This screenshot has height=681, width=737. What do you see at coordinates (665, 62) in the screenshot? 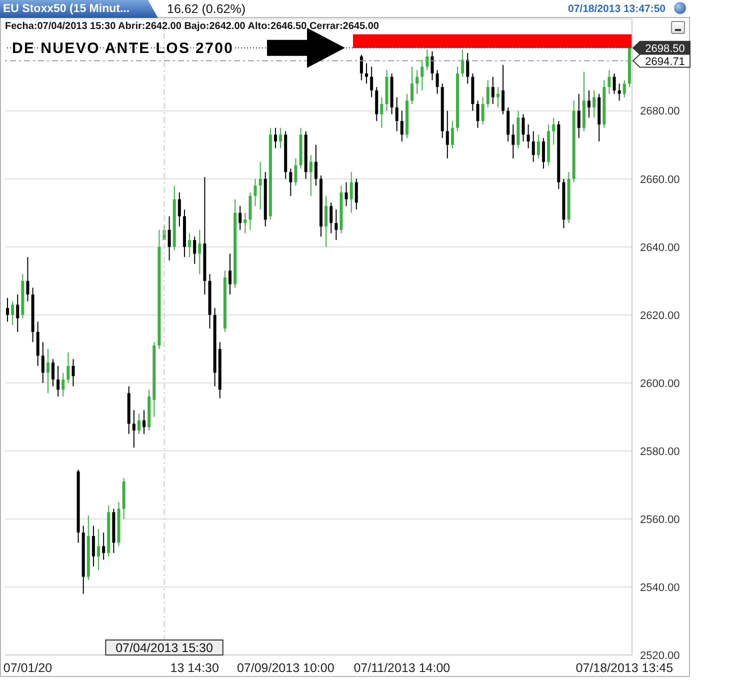
I see `ref-line-label: 2694.71` at bounding box center [665, 62].